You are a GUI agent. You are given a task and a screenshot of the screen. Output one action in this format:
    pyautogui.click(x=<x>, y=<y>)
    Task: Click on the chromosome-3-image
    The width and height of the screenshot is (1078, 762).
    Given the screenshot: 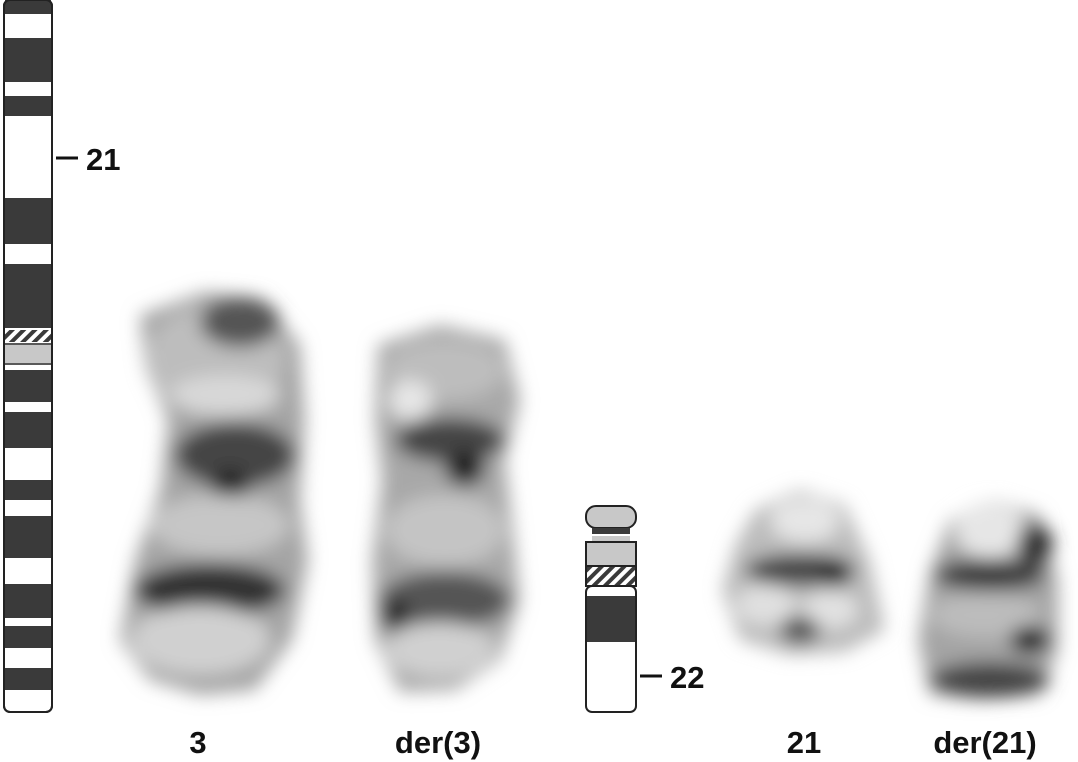 What is the action you would take?
    pyautogui.click(x=214, y=493)
    